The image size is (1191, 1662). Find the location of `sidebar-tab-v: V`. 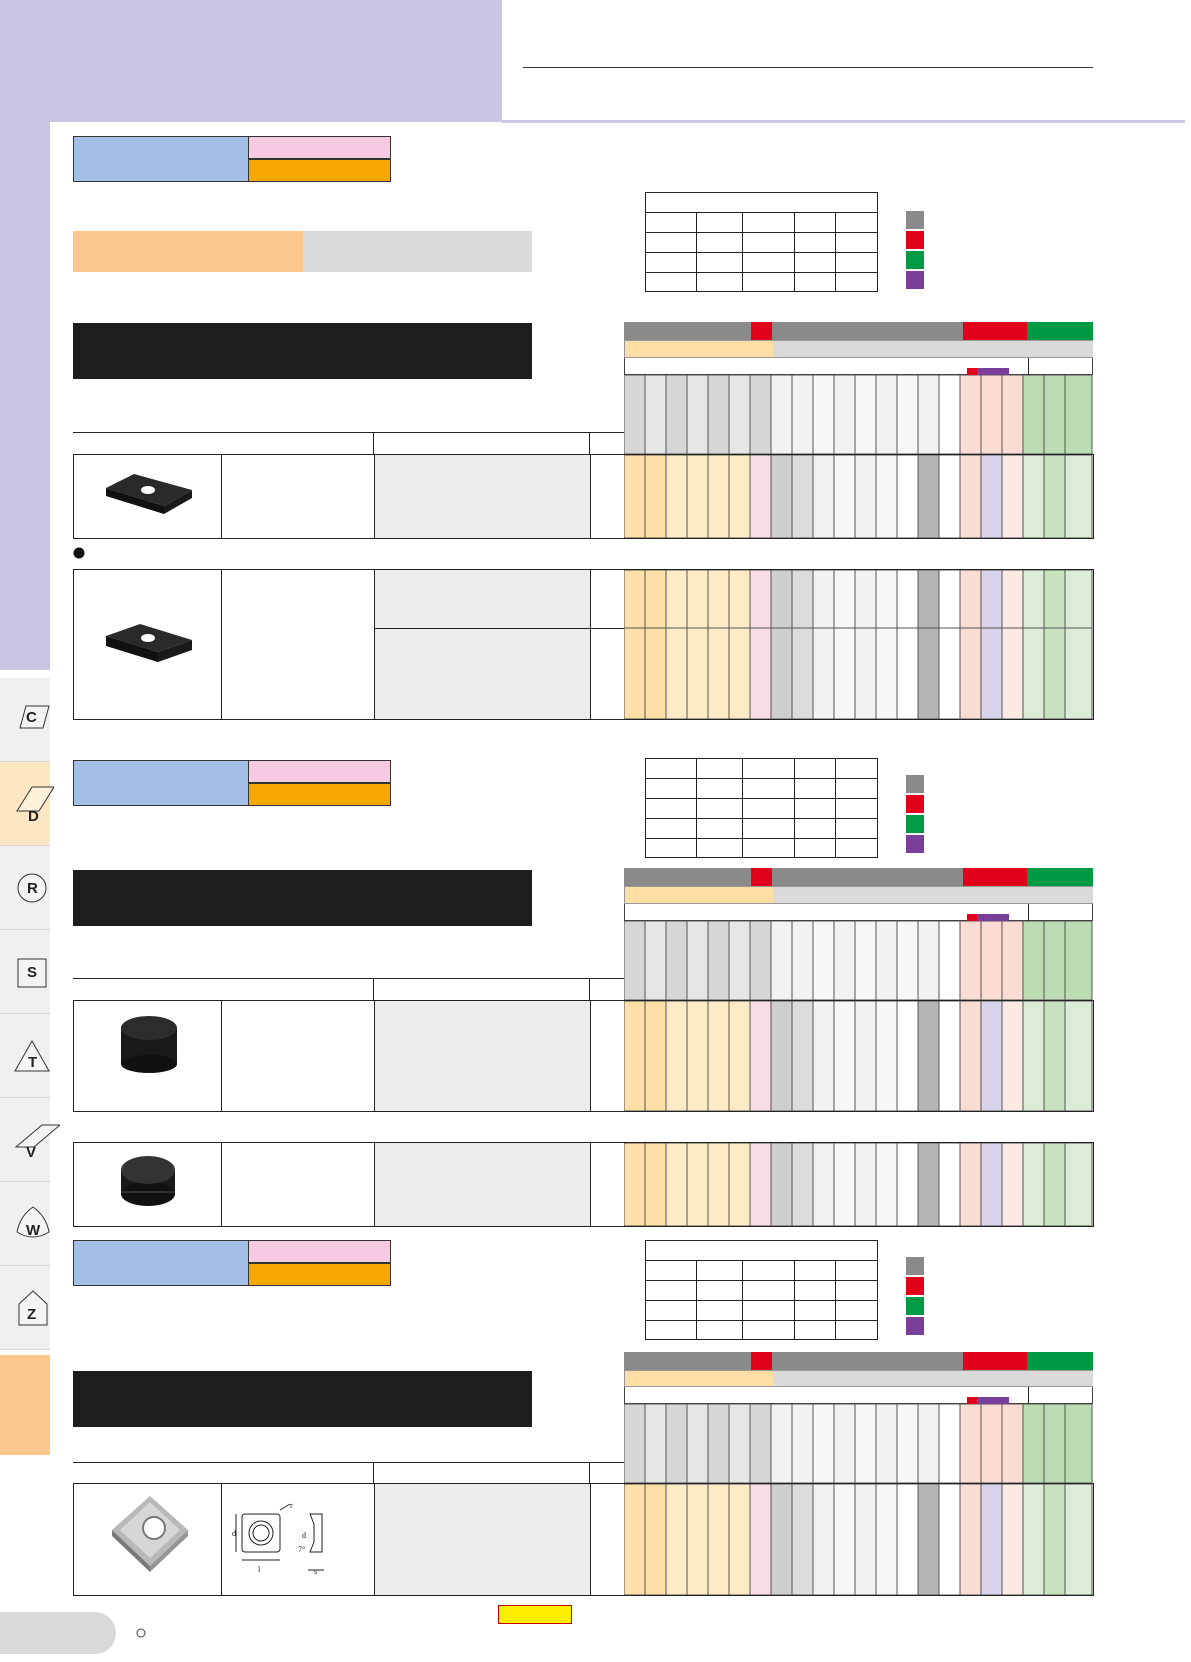

sidebar-tab-v: V is located at coordinates (30, 1140).